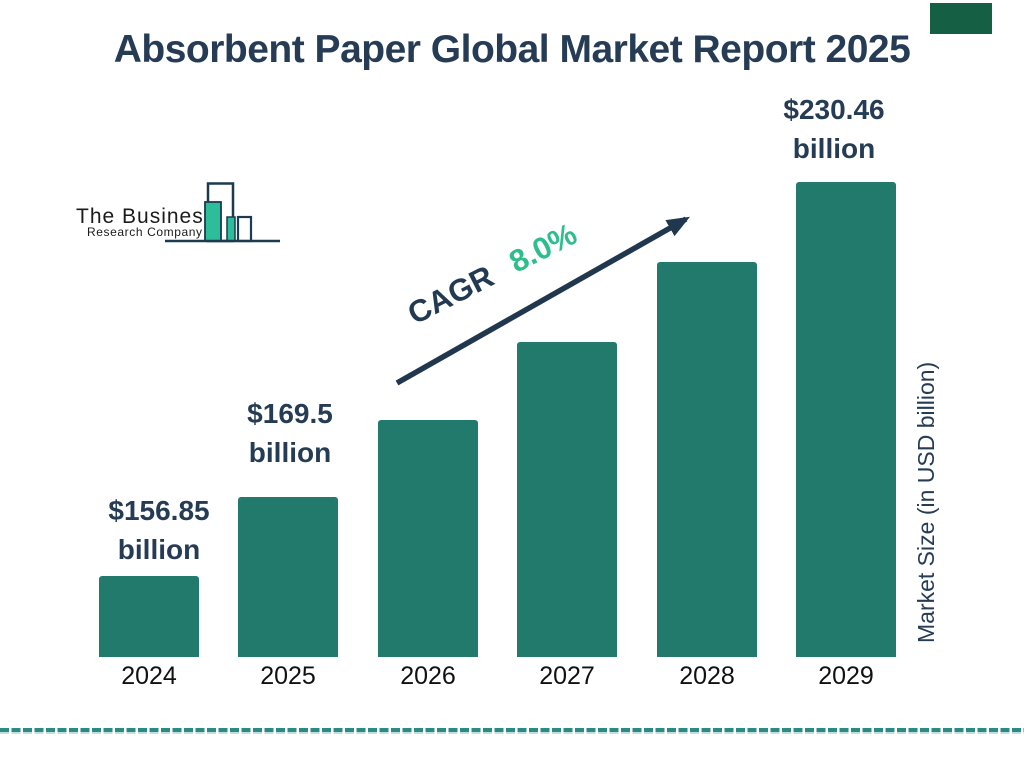 The width and height of the screenshot is (1024, 768). I want to click on cagr-annotation: CAGR 8.0%, so click(492, 274).